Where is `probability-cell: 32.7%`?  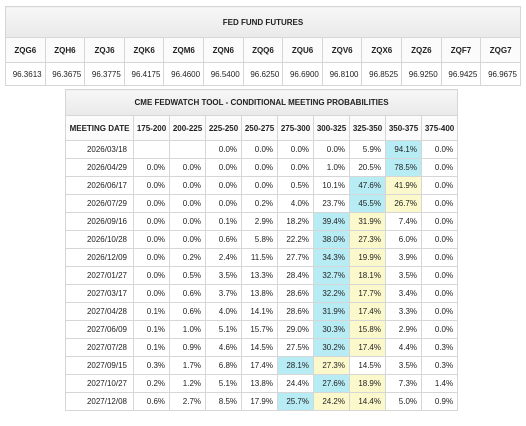
probability-cell: 32.7% is located at coordinates (331, 275).